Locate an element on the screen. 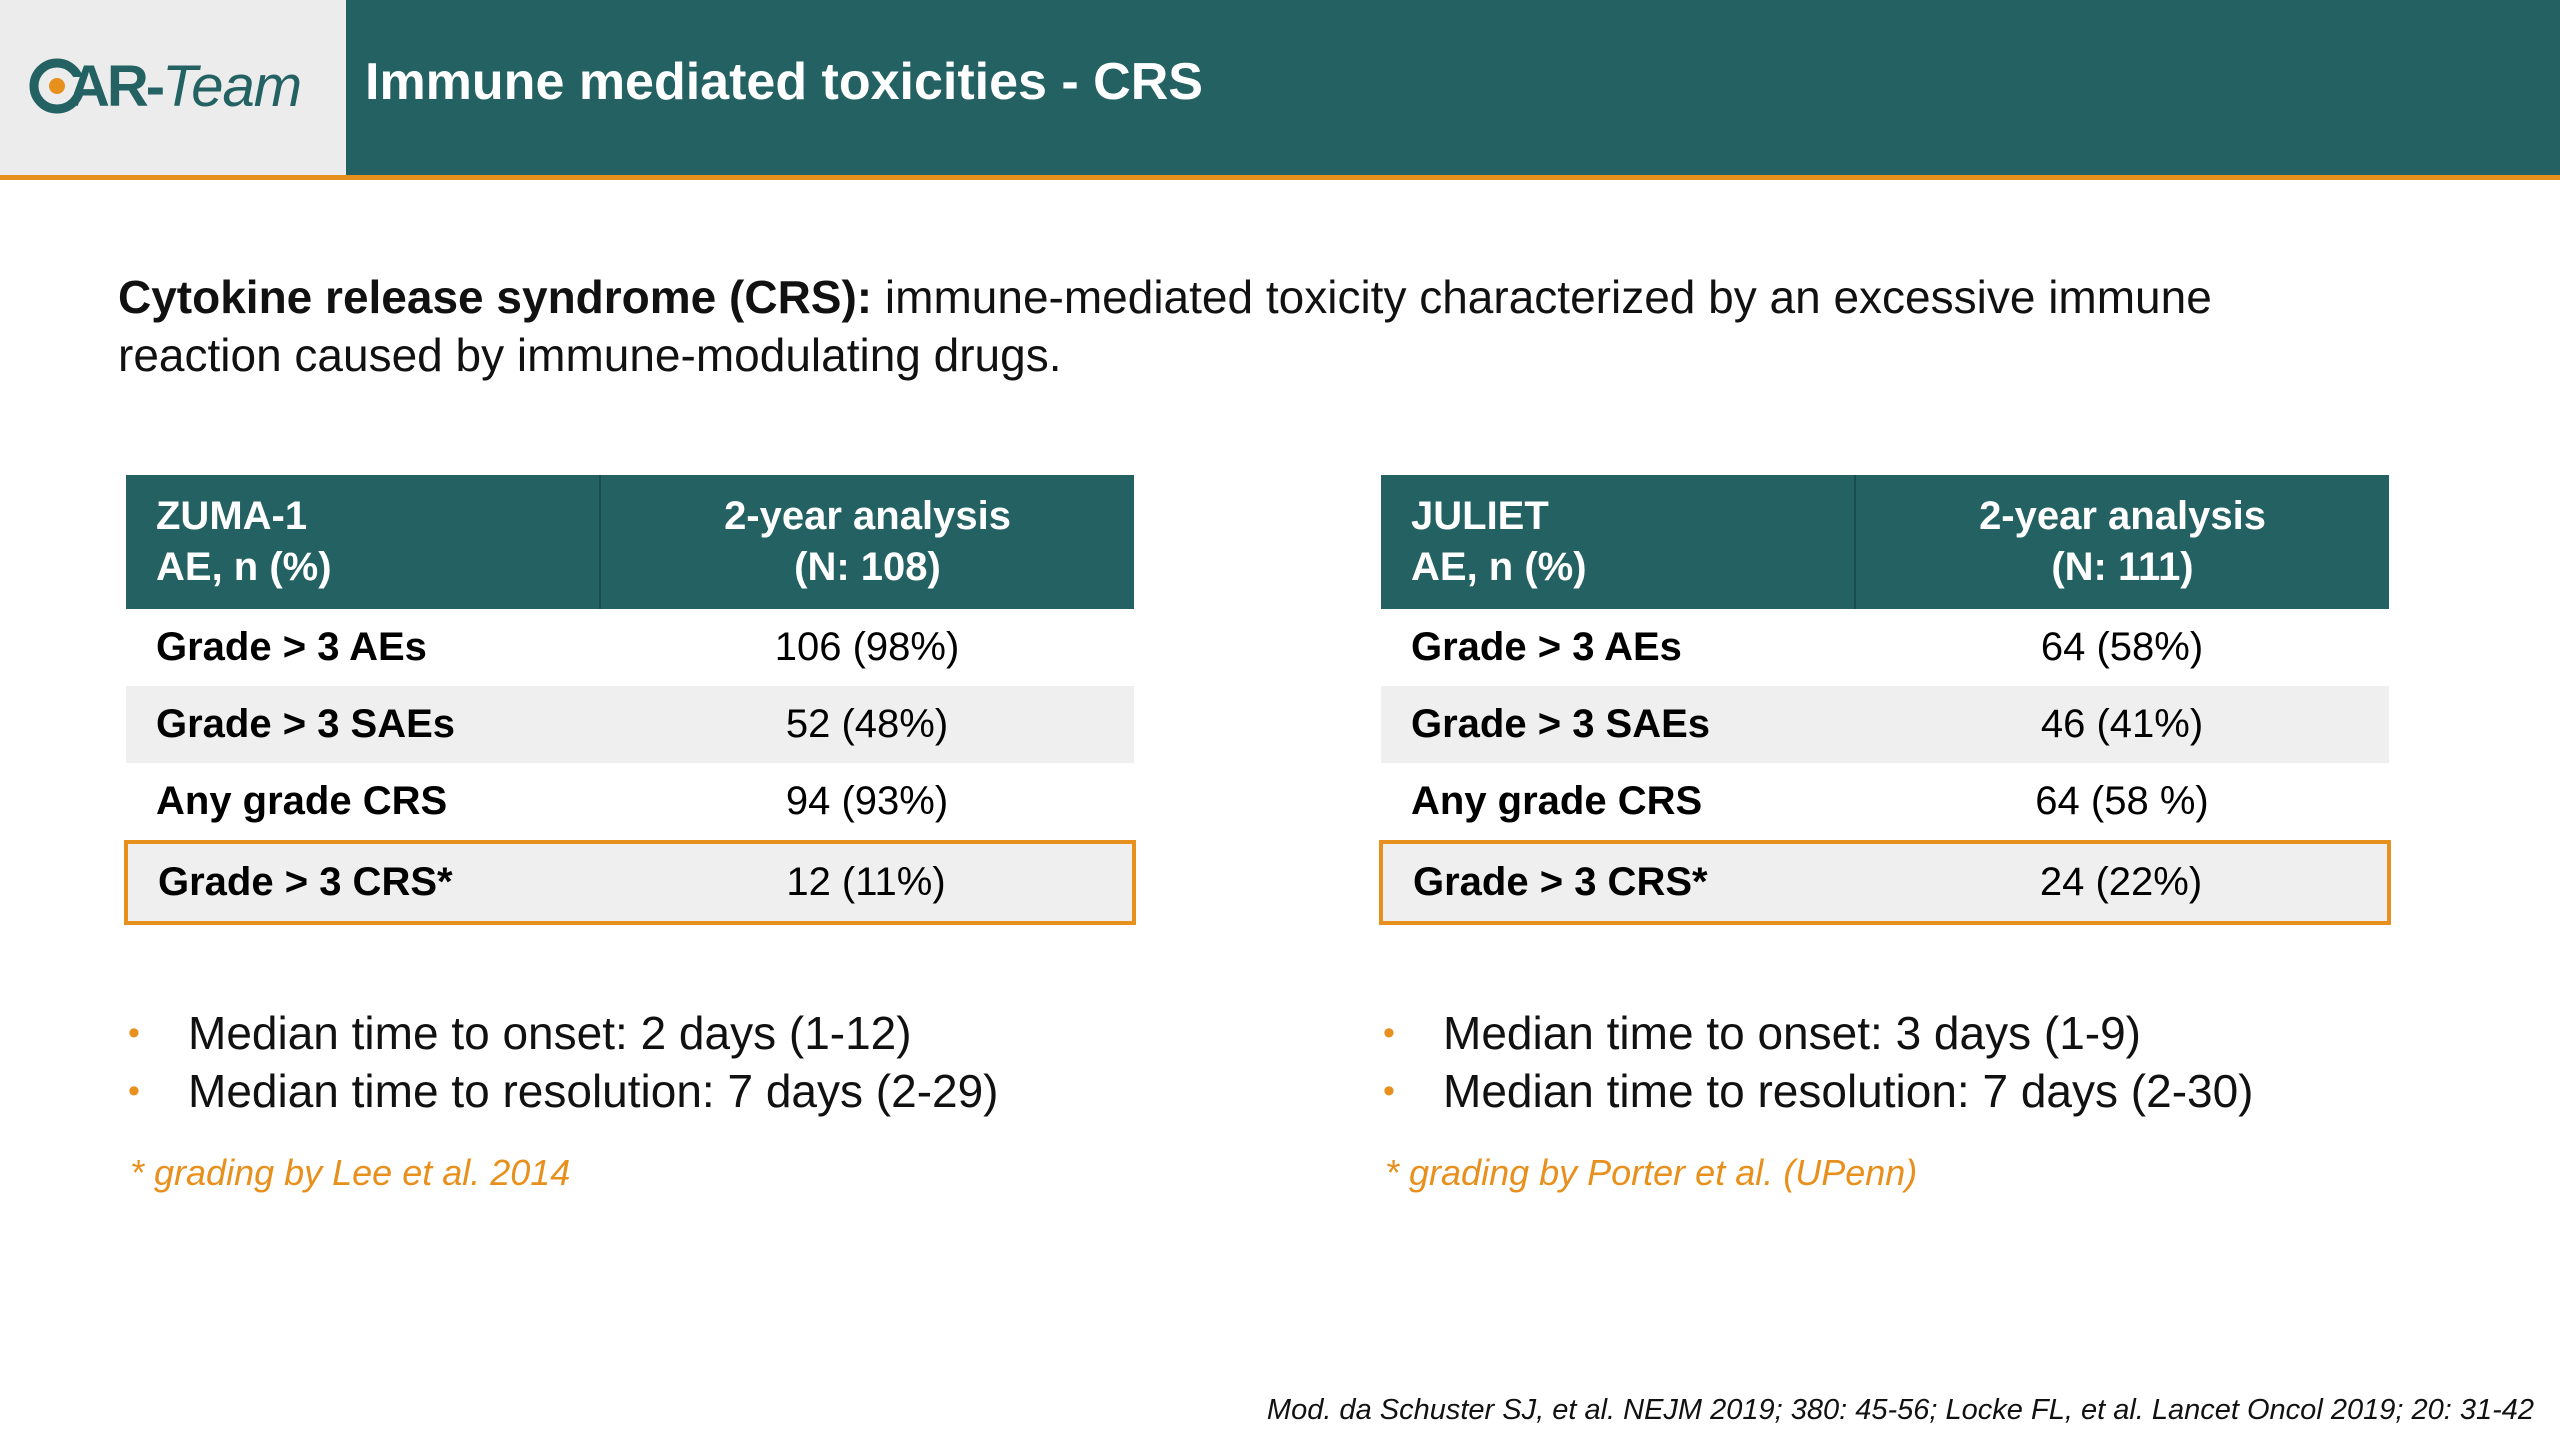 The width and height of the screenshot is (2560, 1440). logo-panel: AR- Team is located at coordinates (173, 87).